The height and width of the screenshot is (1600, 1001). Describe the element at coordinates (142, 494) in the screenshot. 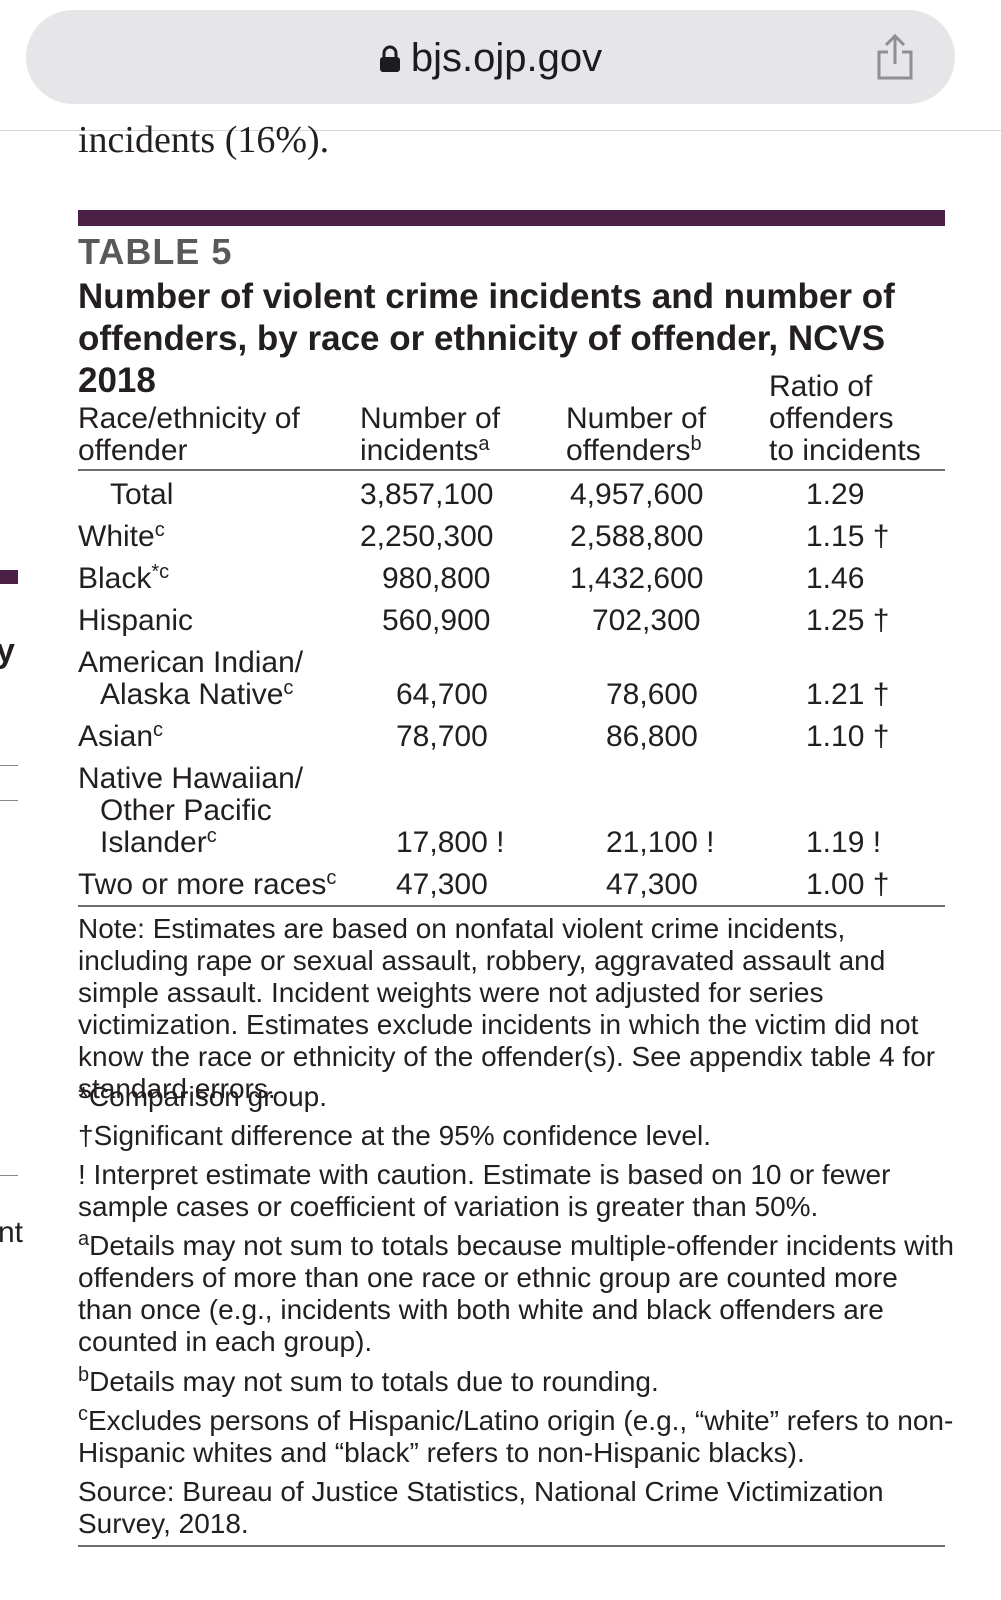

I see `row-label: Total` at that location.